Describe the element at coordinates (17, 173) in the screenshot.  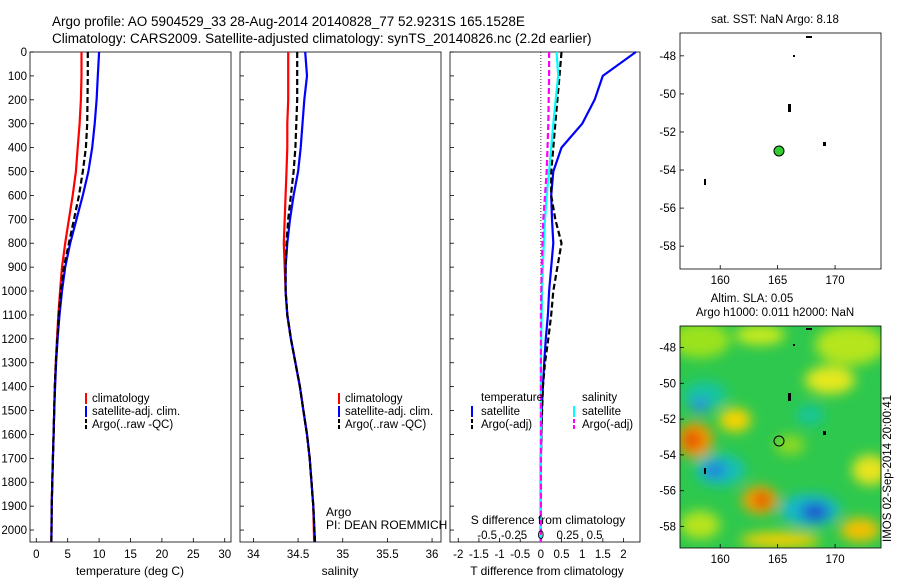
I see `depth-tick-label: 500` at that location.